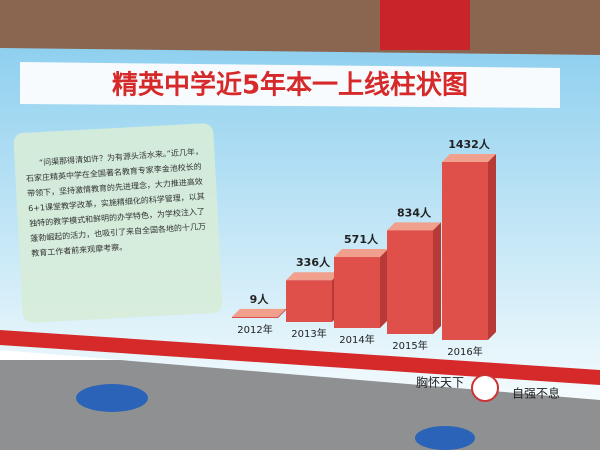 Image resolution: width=600 pixels, height=450 pixels. I want to click on chart-title: 精英中学近5年本一上线柱状图, so click(290, 85).